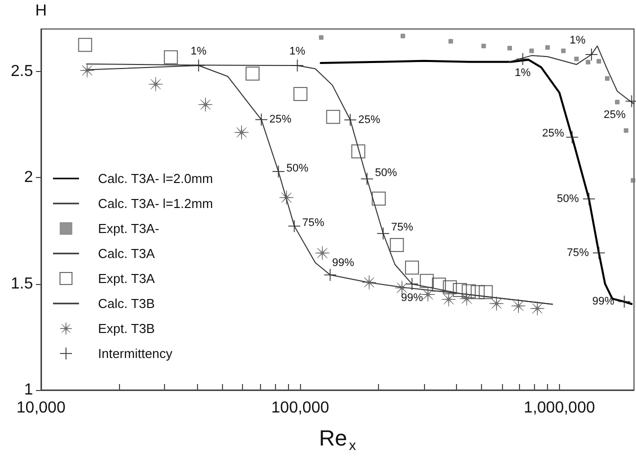 The width and height of the screenshot is (636, 457). What do you see at coordinates (41, 11) in the screenshot?
I see `y-axis-title: H` at bounding box center [41, 11].